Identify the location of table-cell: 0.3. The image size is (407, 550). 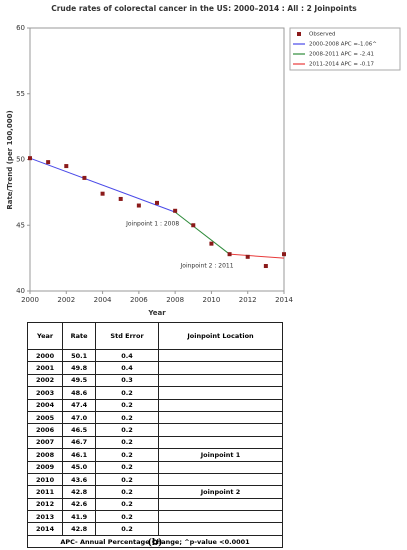
(127, 380).